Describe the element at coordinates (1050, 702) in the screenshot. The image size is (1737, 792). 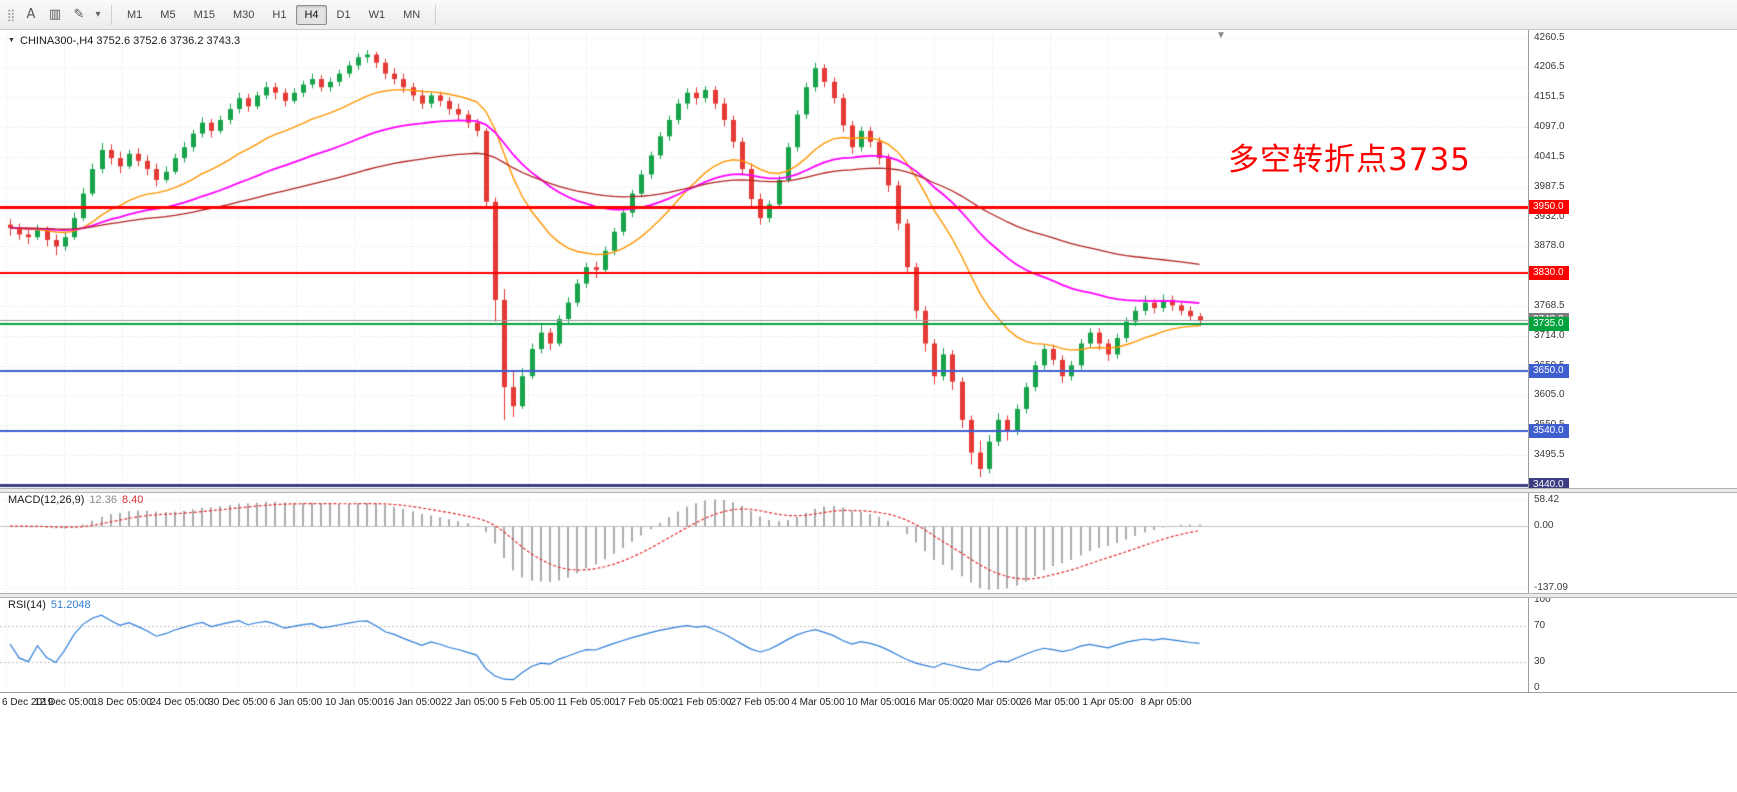
I see `x-axis-label: 26 Mar 05:00` at that location.